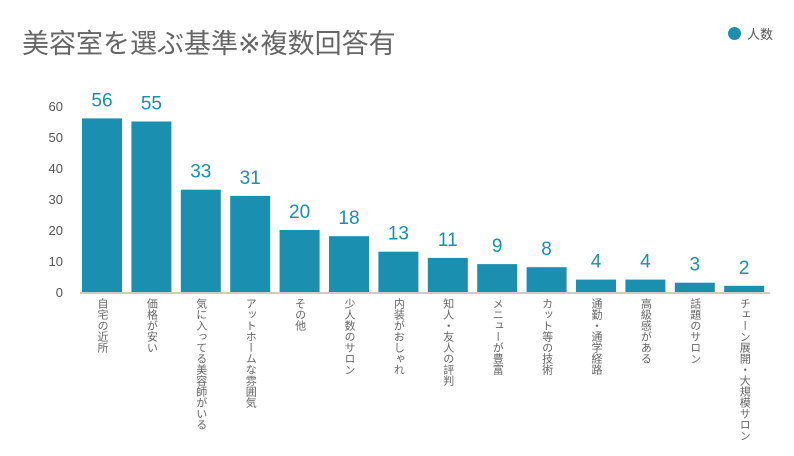 Image resolution: width=794 pixels, height=456 pixels. I want to click on data-label: 55, so click(151, 104).